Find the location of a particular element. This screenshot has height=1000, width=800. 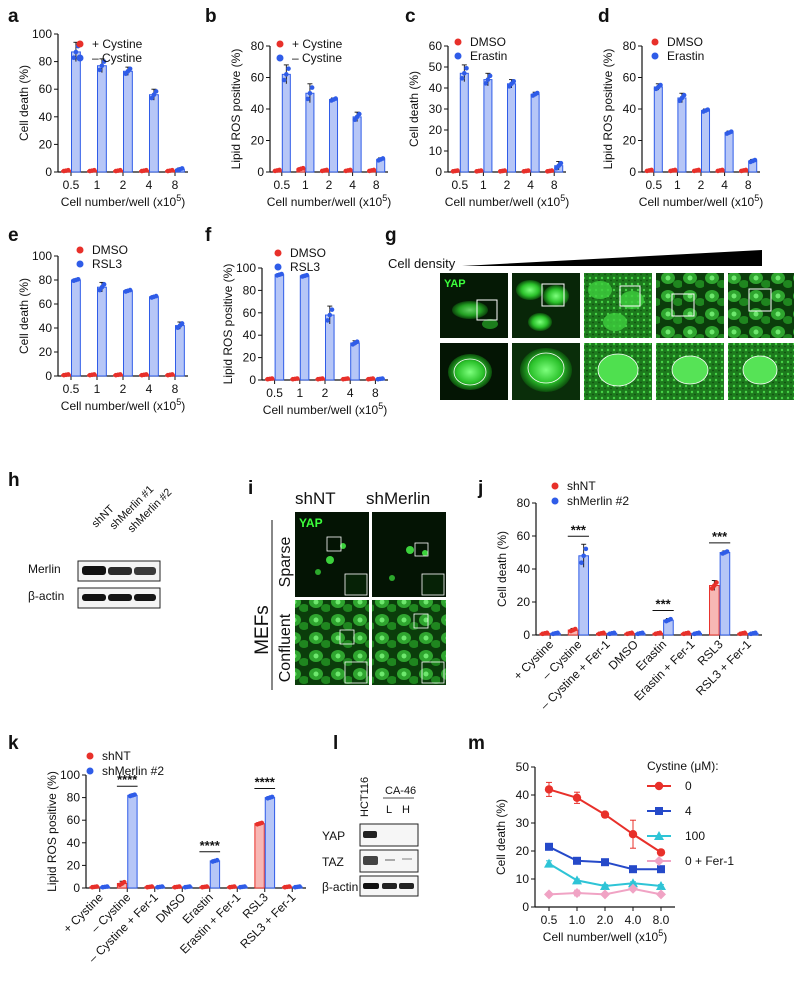

legend-label: shNT is located at coordinates (581, 486).